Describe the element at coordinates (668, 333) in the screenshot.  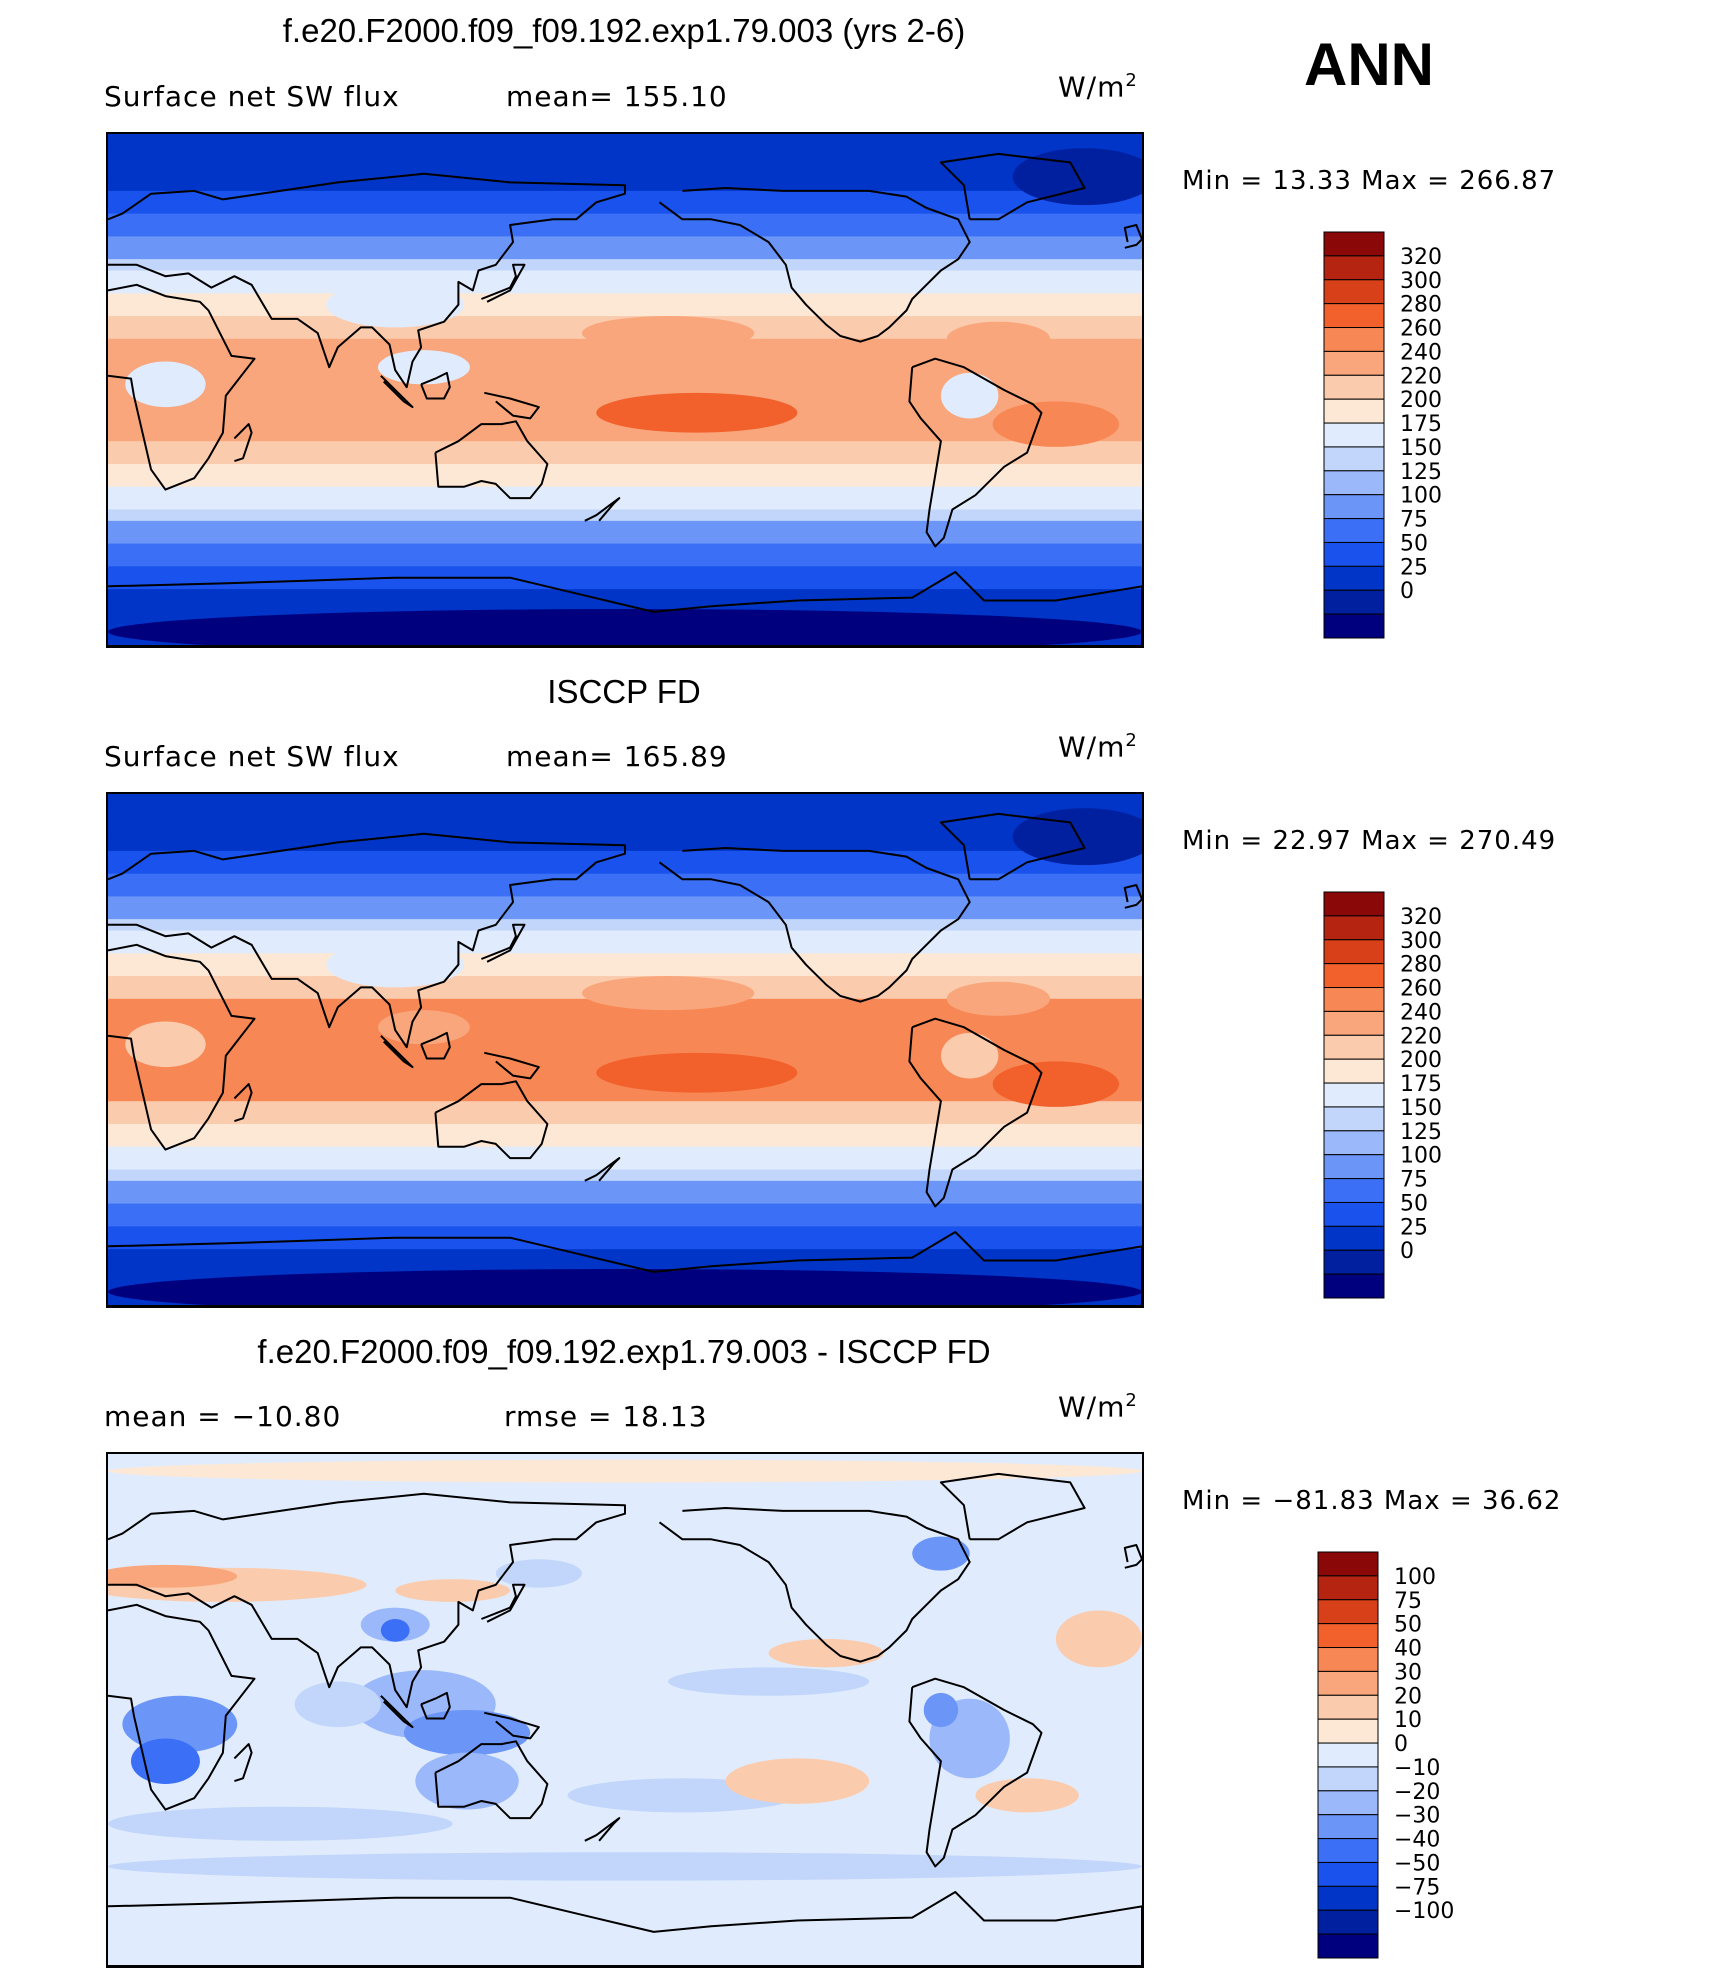
I see `npac-high` at that location.